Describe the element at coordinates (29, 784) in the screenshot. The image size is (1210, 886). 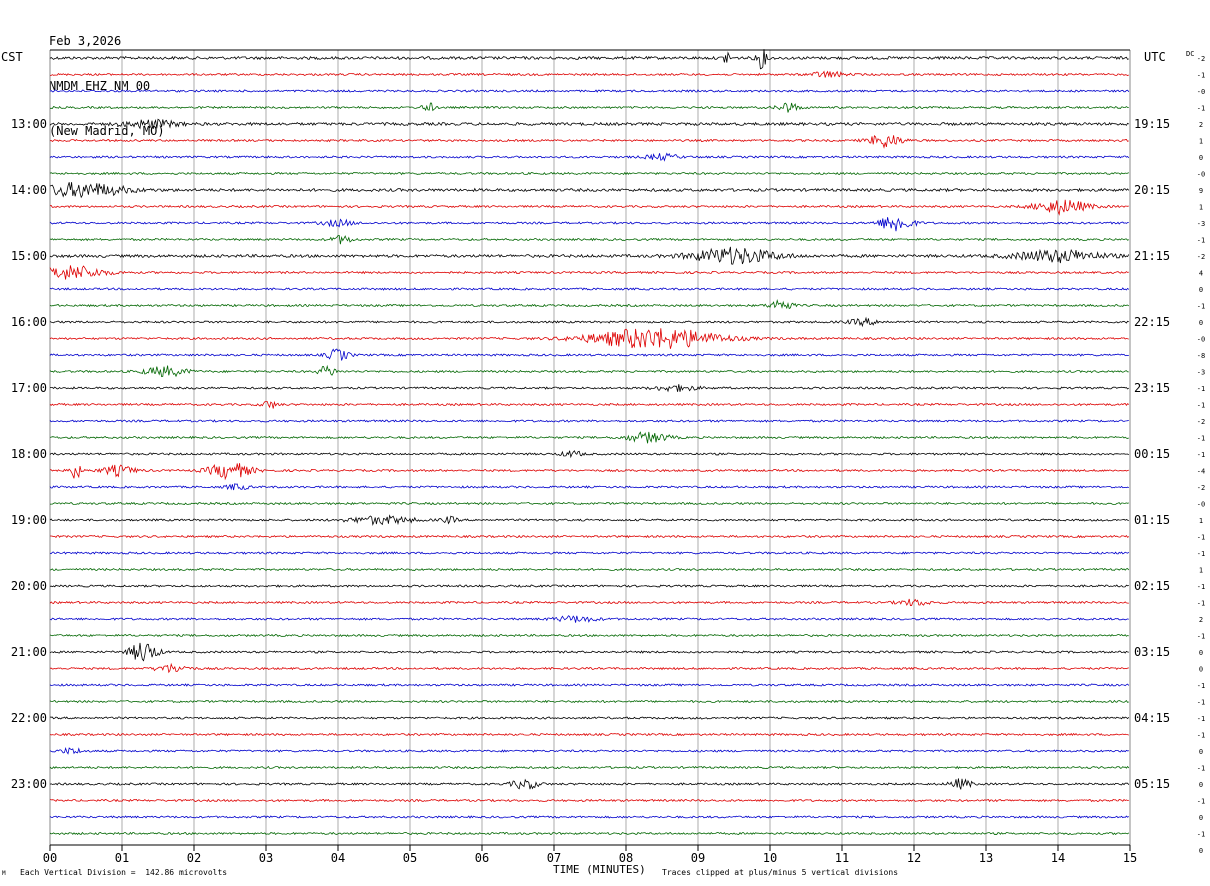
I see `left-time-label: 23:00` at that location.